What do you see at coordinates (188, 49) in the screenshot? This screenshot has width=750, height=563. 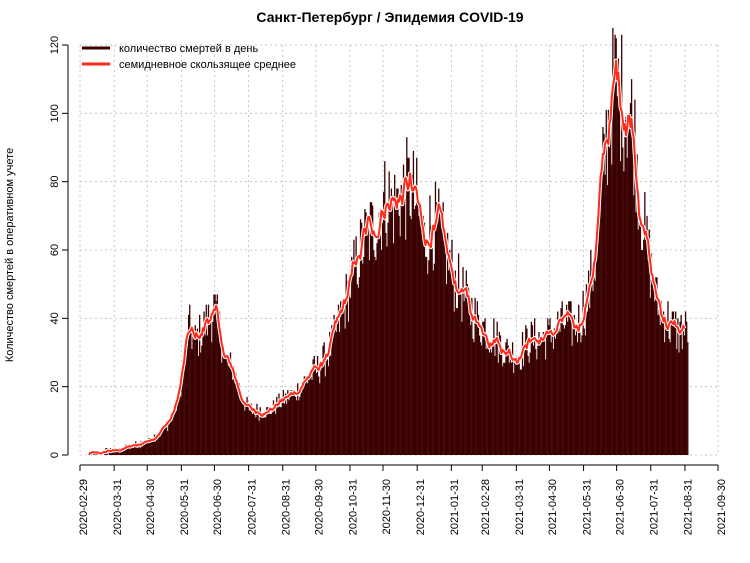 I see `legend-label-bars: количество смертей в день` at bounding box center [188, 49].